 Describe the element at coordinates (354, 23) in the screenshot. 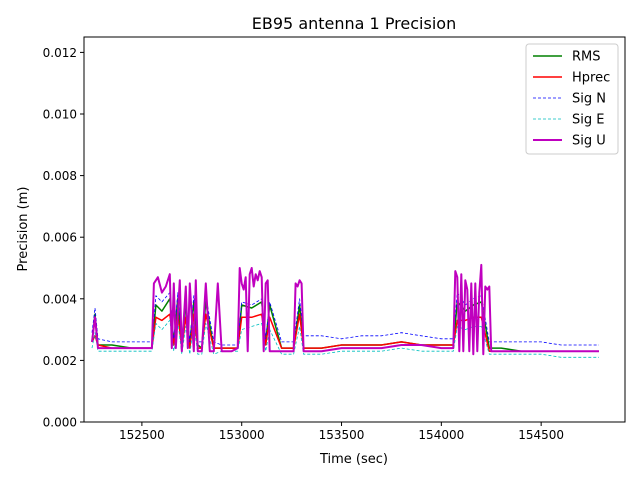

I see `chart-title: EB95 antenna 1 Precision` at that location.